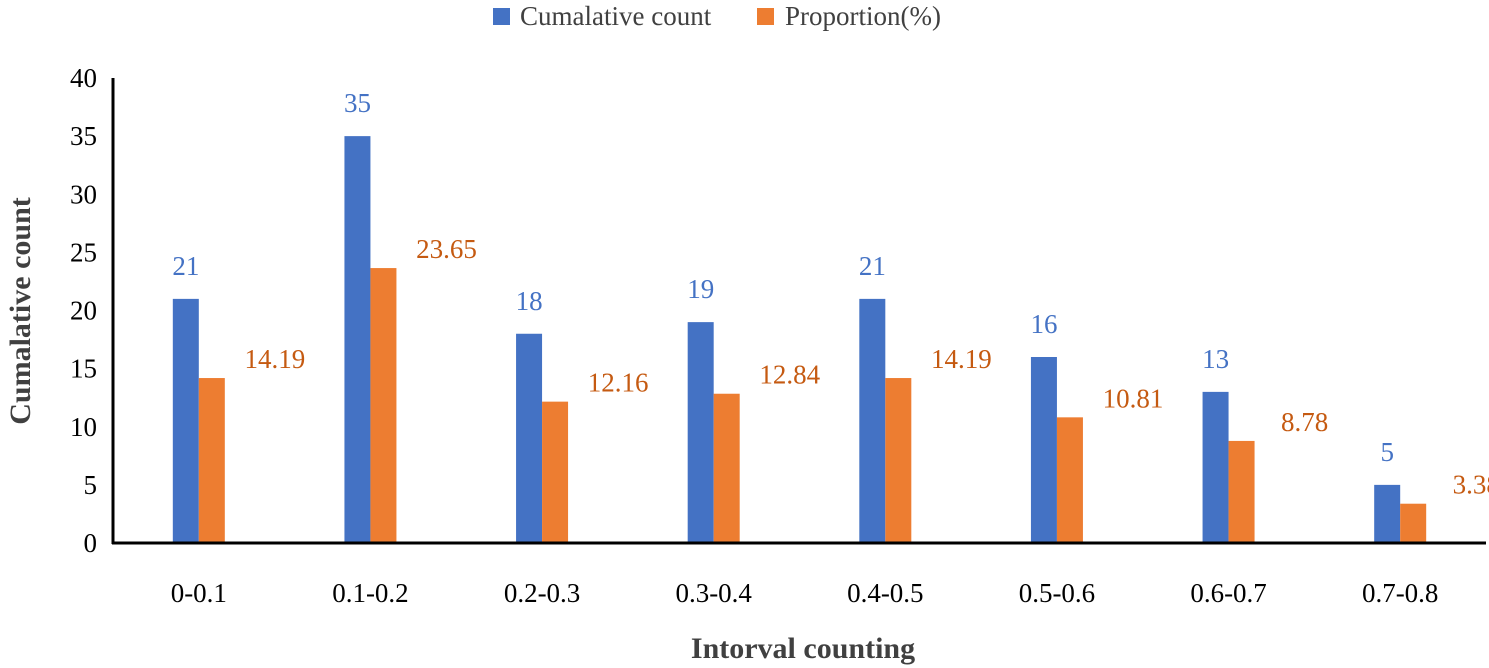 The image size is (1489, 668). What do you see at coordinates (789, 375) in the screenshot?
I see `data-label-proportion: 12.84` at bounding box center [789, 375].